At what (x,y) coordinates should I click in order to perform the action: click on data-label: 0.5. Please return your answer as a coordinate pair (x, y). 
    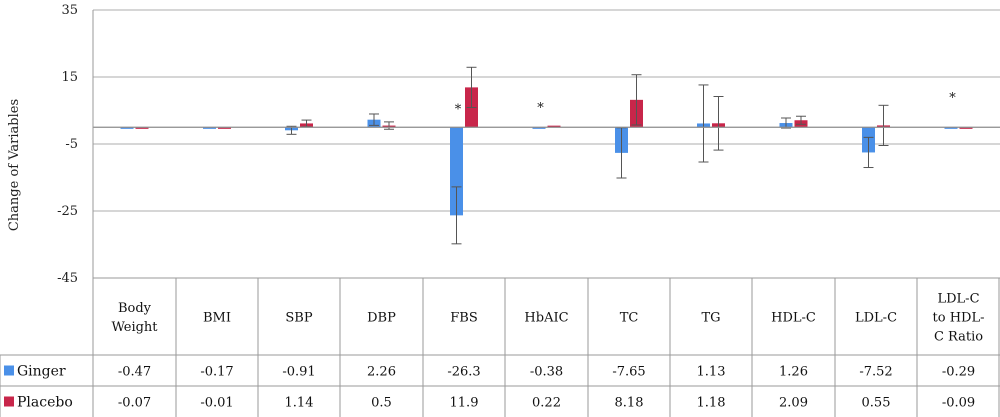
    Looking at the image, I should click on (381, 403).